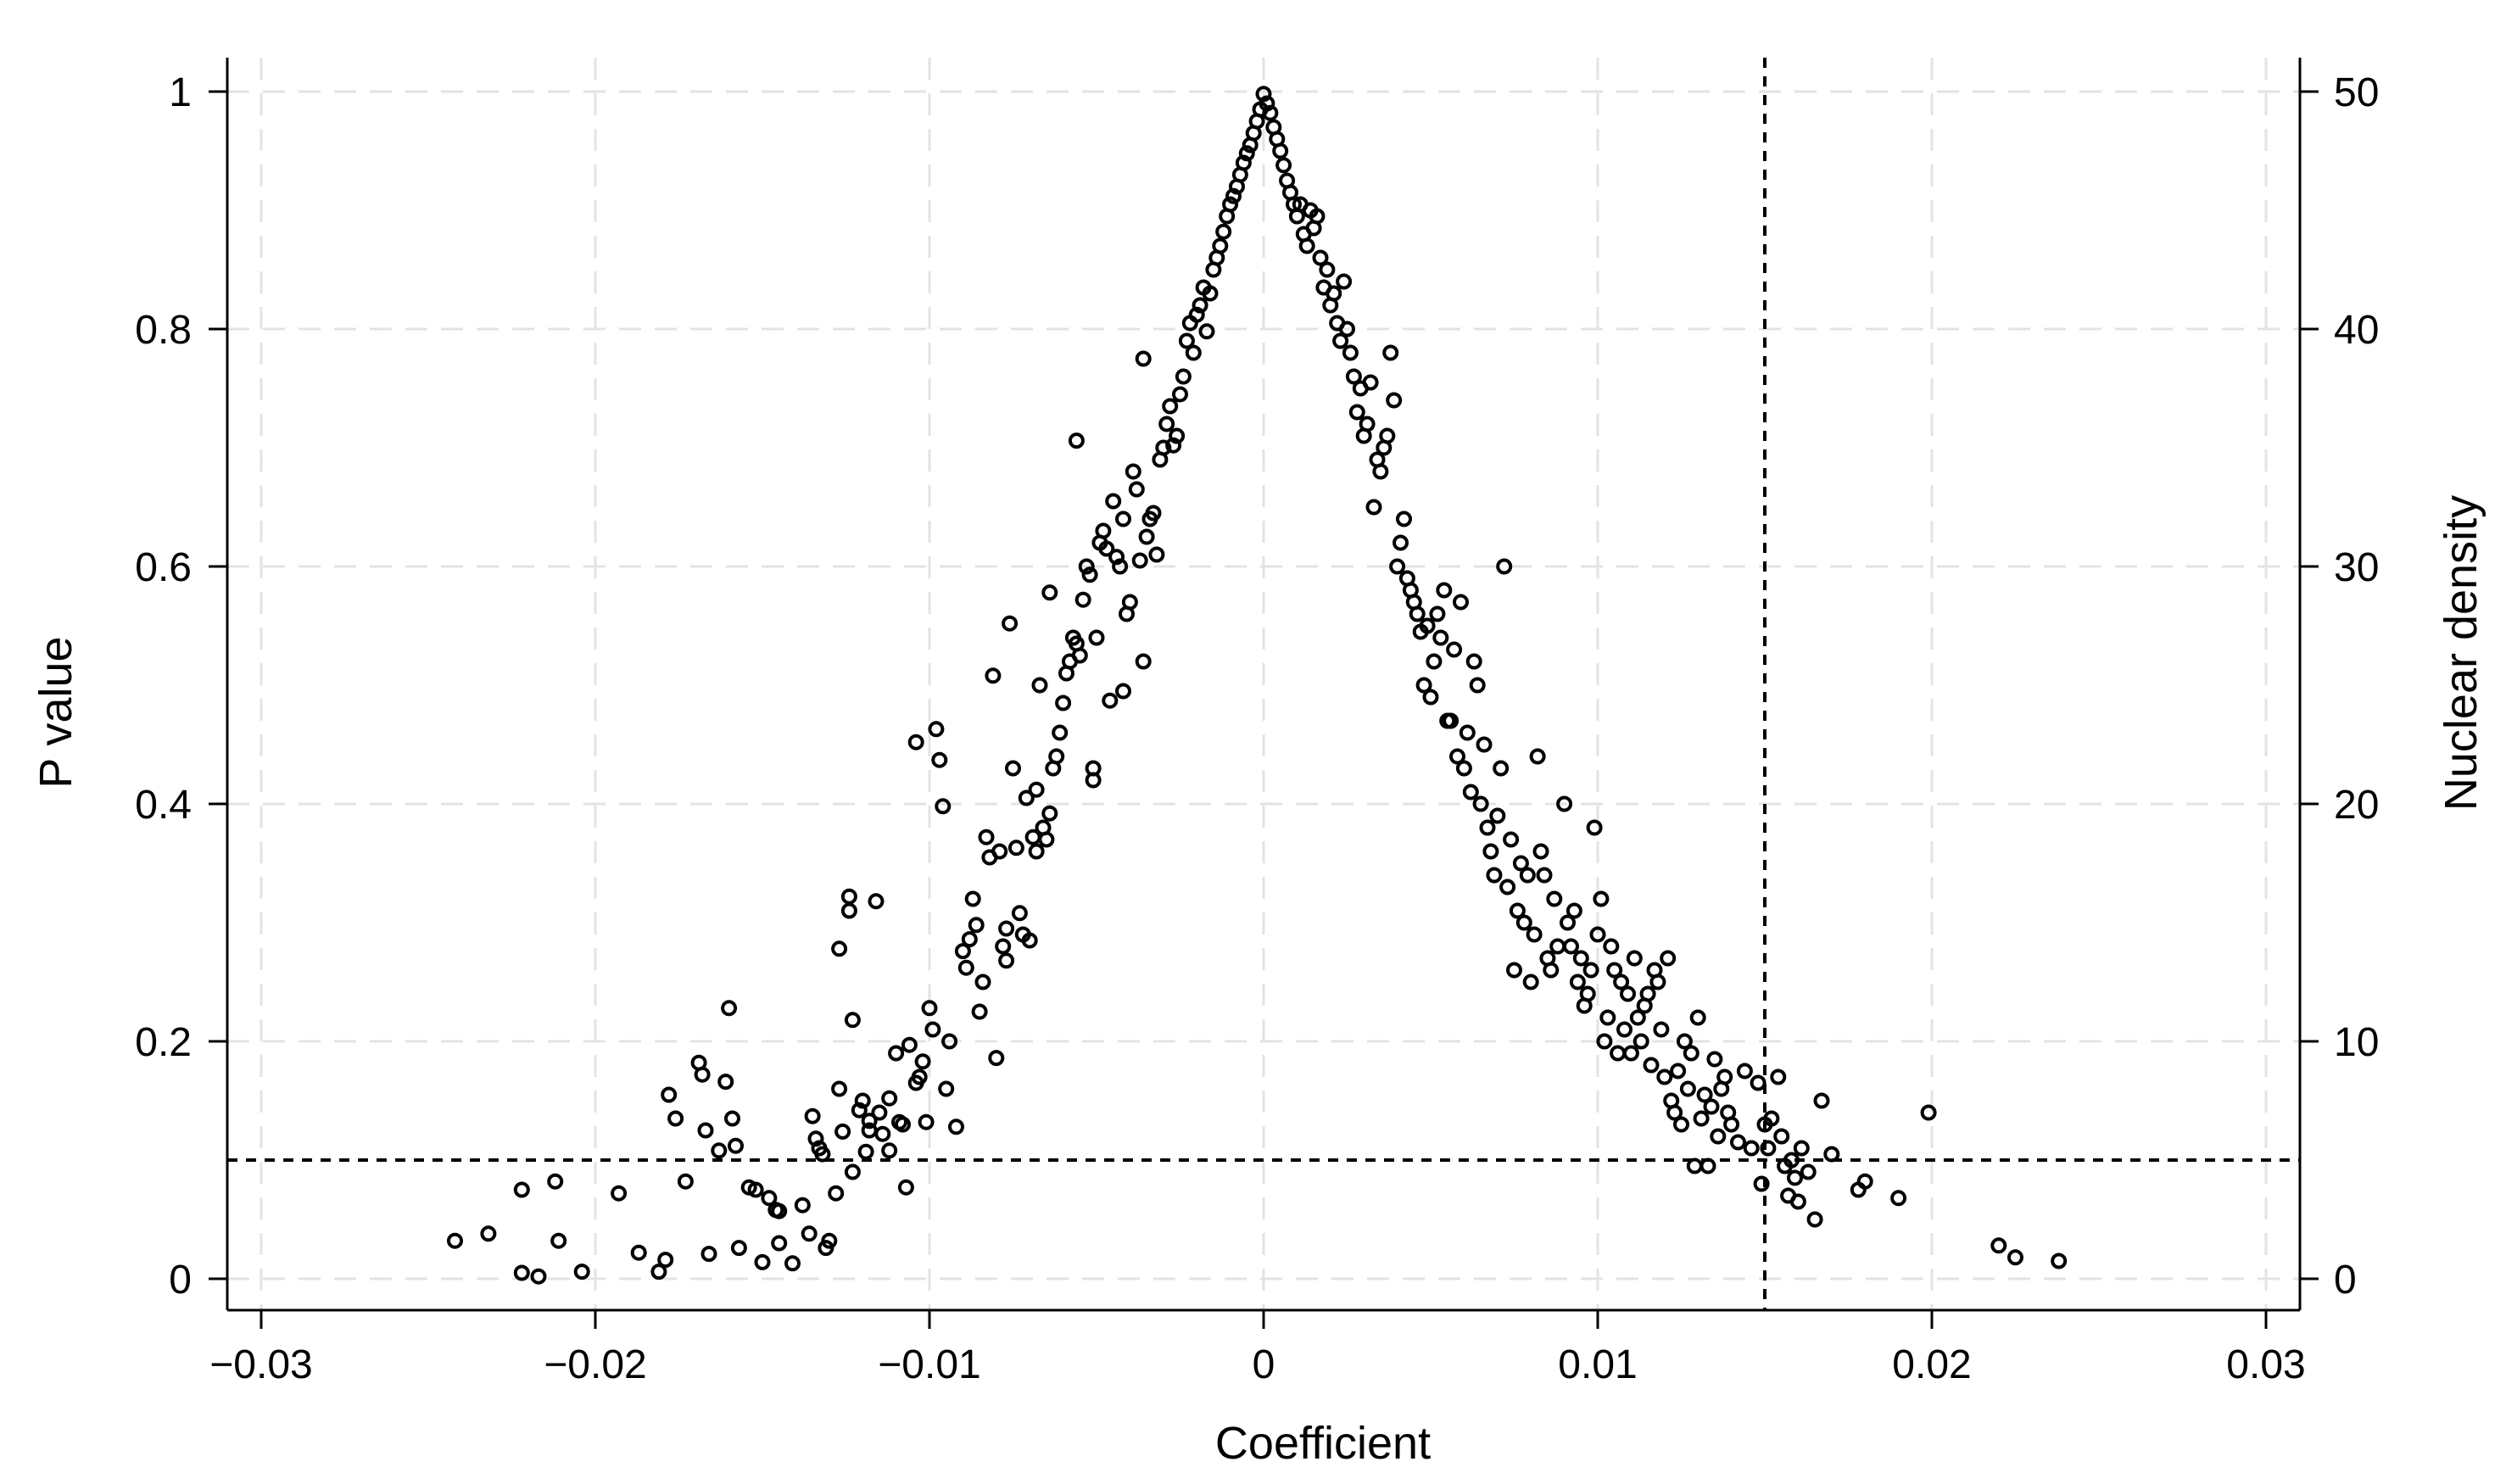  What do you see at coordinates (164, 567) in the screenshot?
I see `y-tick-label: 0.6` at bounding box center [164, 567].